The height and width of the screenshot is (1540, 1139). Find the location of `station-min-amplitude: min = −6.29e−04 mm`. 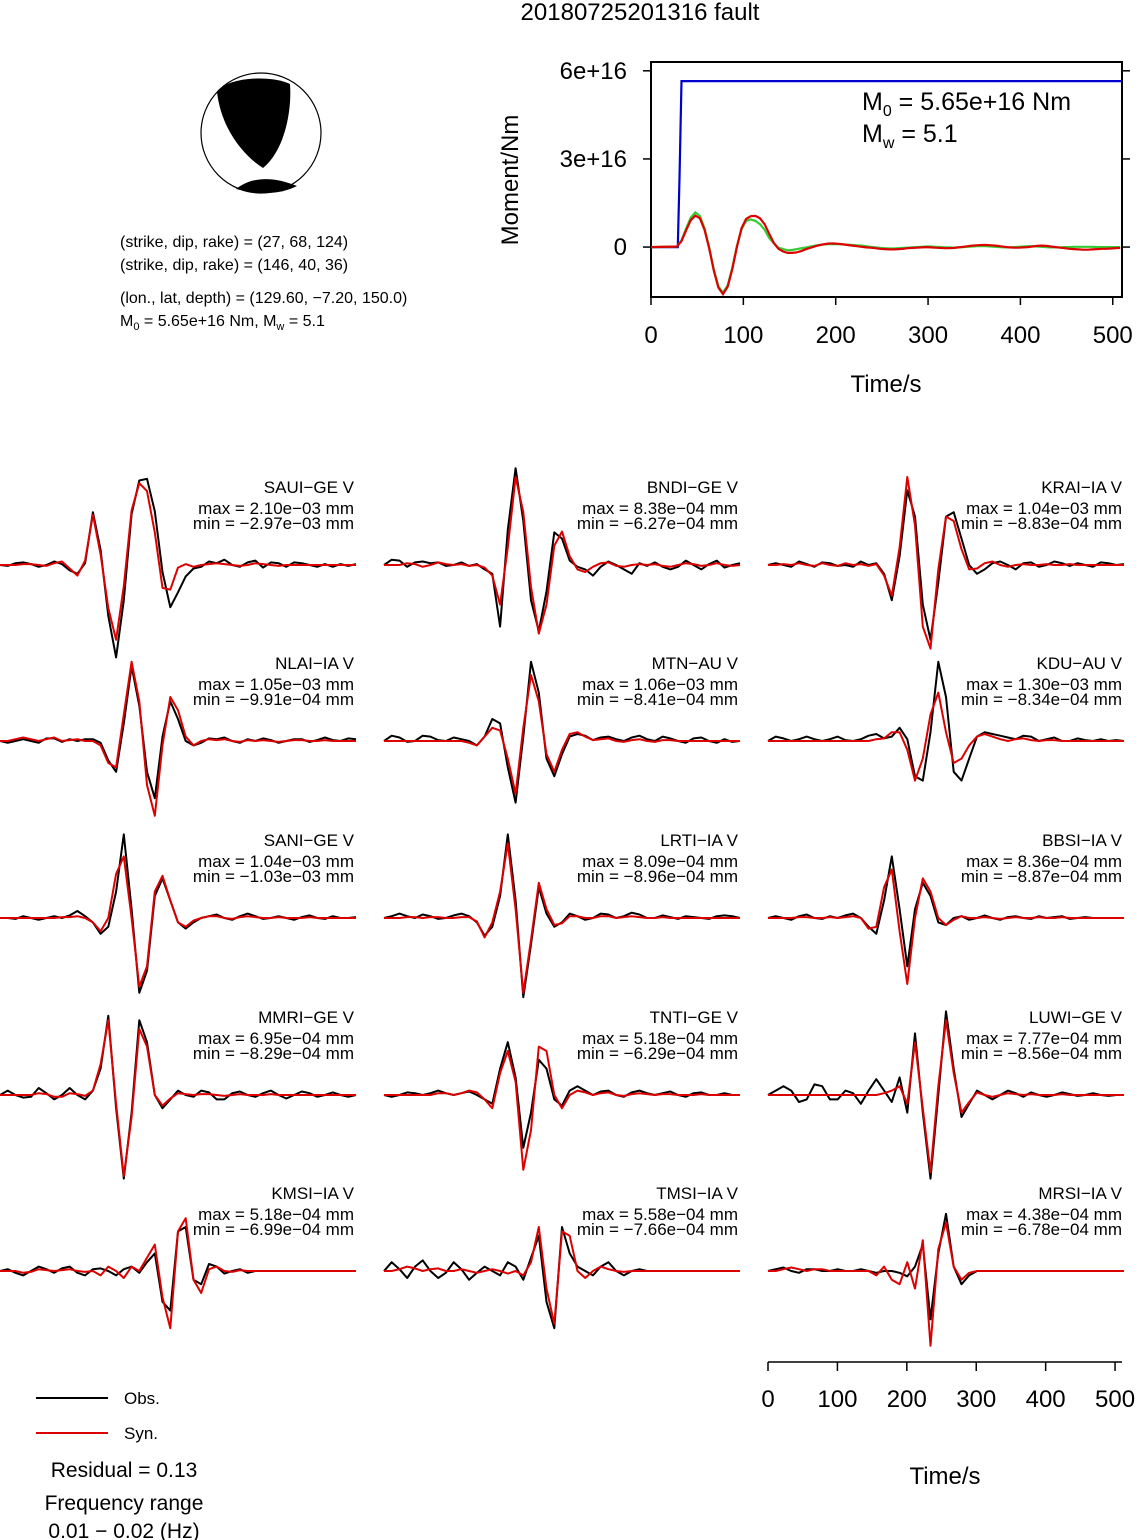

station-min-amplitude: min = −6.29e−04 mm is located at coordinates (657, 1053).